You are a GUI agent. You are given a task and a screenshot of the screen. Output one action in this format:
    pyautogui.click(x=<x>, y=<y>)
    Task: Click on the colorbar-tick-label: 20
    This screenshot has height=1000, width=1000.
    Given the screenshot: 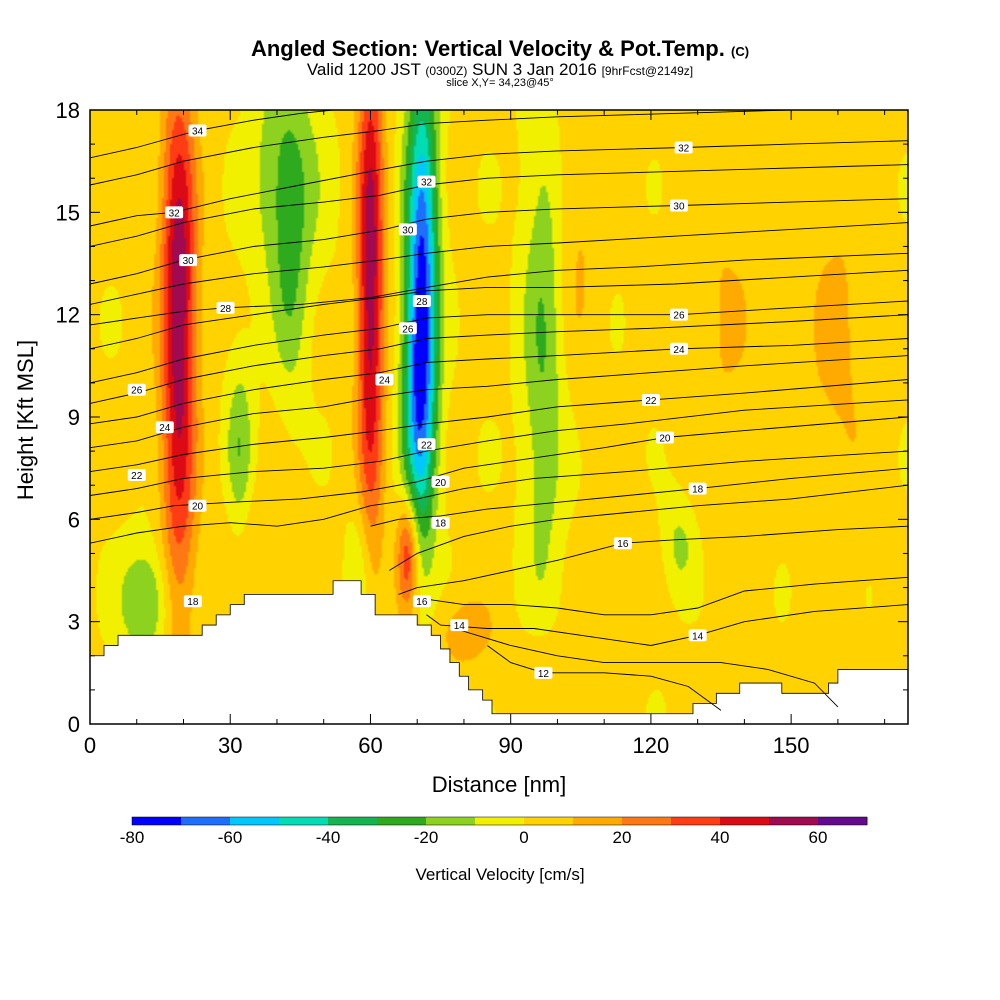 What is the action you would take?
    pyautogui.click(x=622, y=837)
    